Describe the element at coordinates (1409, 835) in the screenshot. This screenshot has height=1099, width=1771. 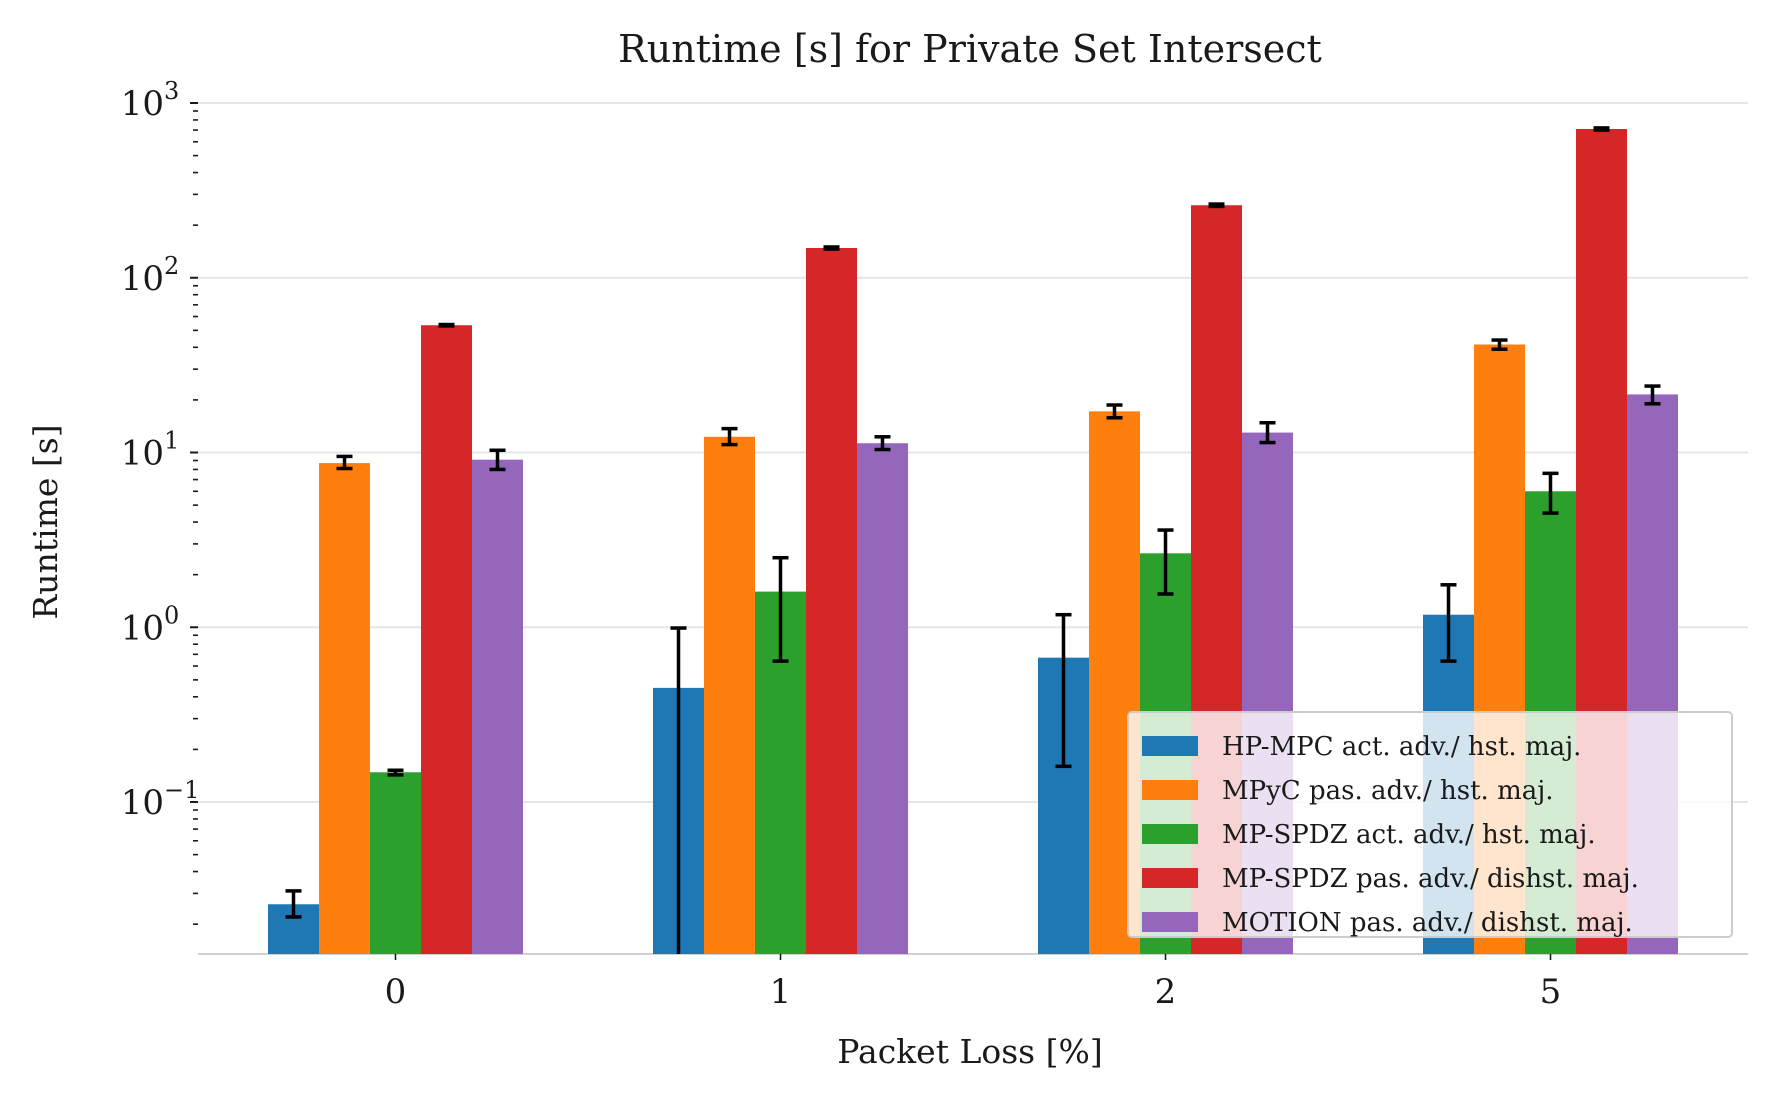
I see `legend-entry-label: MP-SPDZ act. adv./ hst. maj.` at that location.